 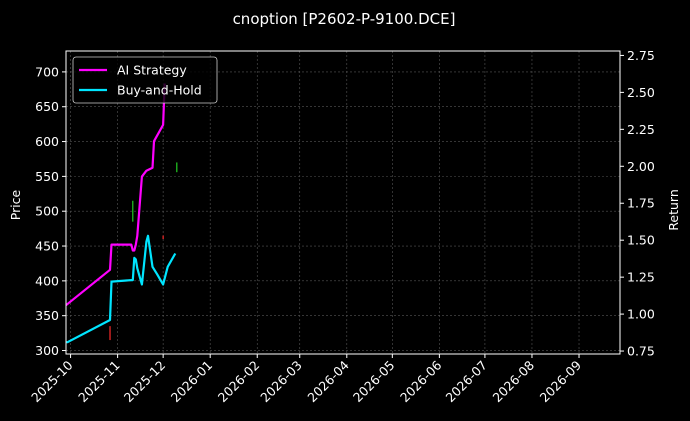 I want to click on x-tick-label: 2025-12, so click(x=145, y=382).